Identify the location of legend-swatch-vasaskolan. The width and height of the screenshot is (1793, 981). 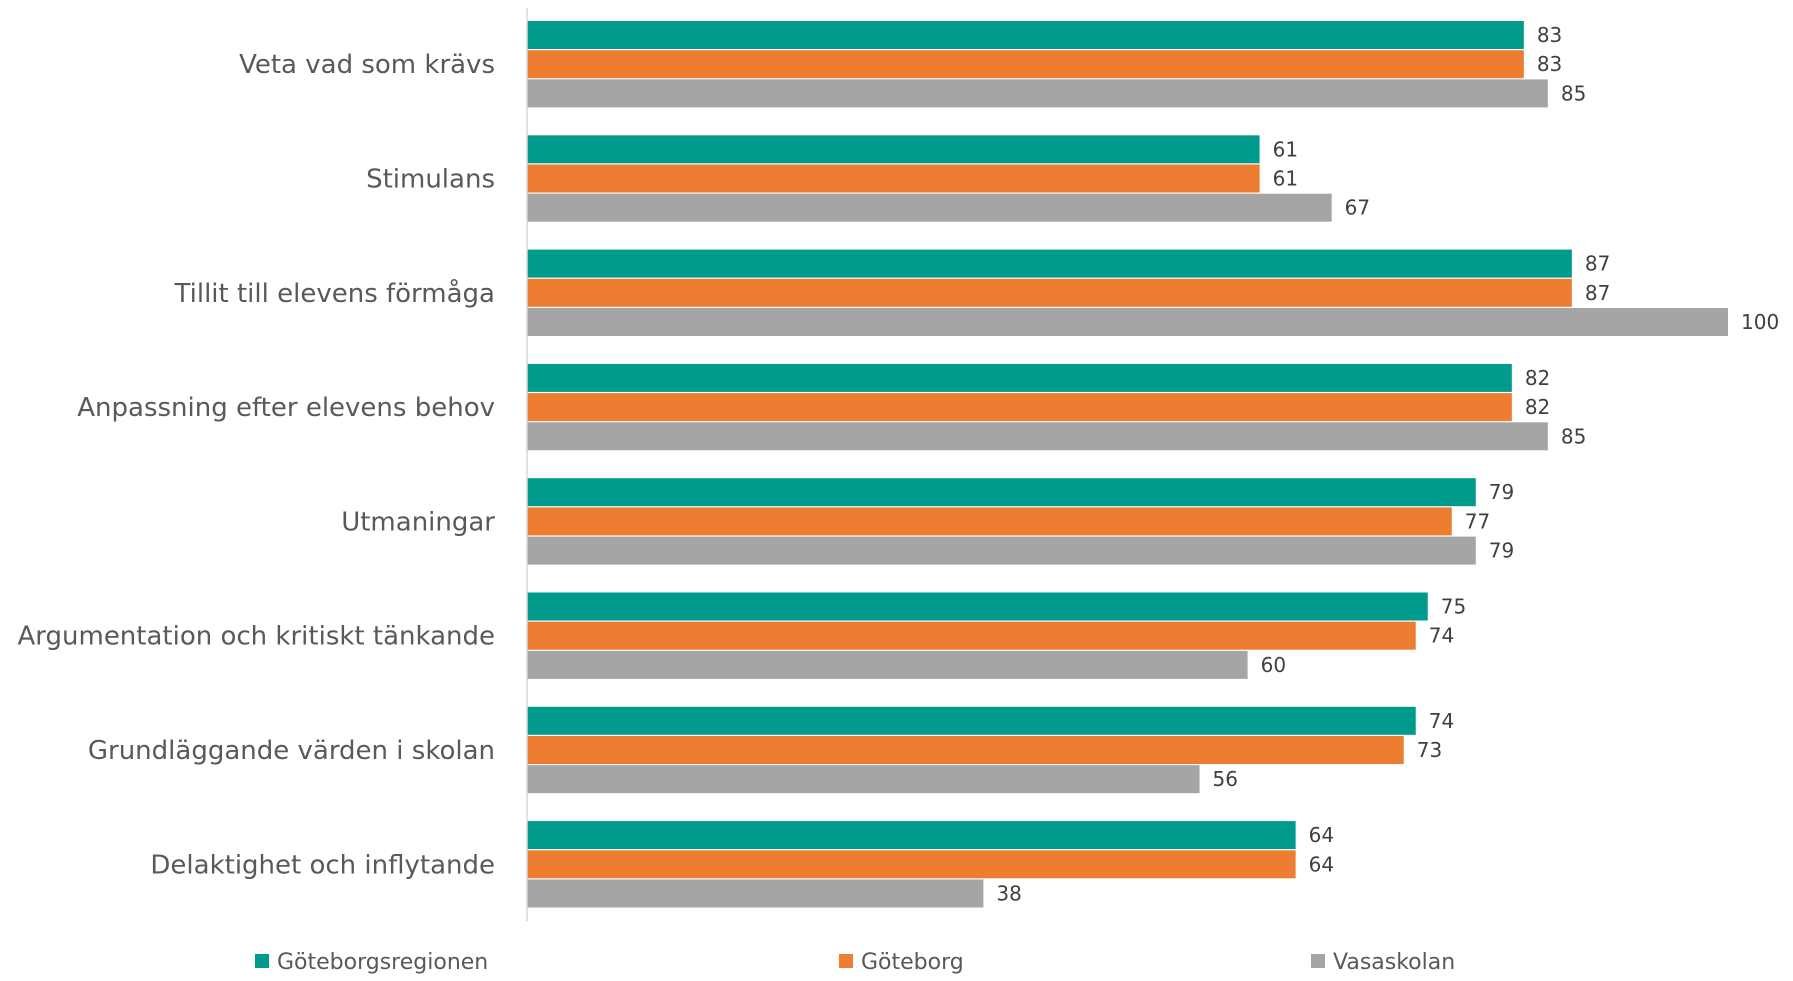
(1318, 961).